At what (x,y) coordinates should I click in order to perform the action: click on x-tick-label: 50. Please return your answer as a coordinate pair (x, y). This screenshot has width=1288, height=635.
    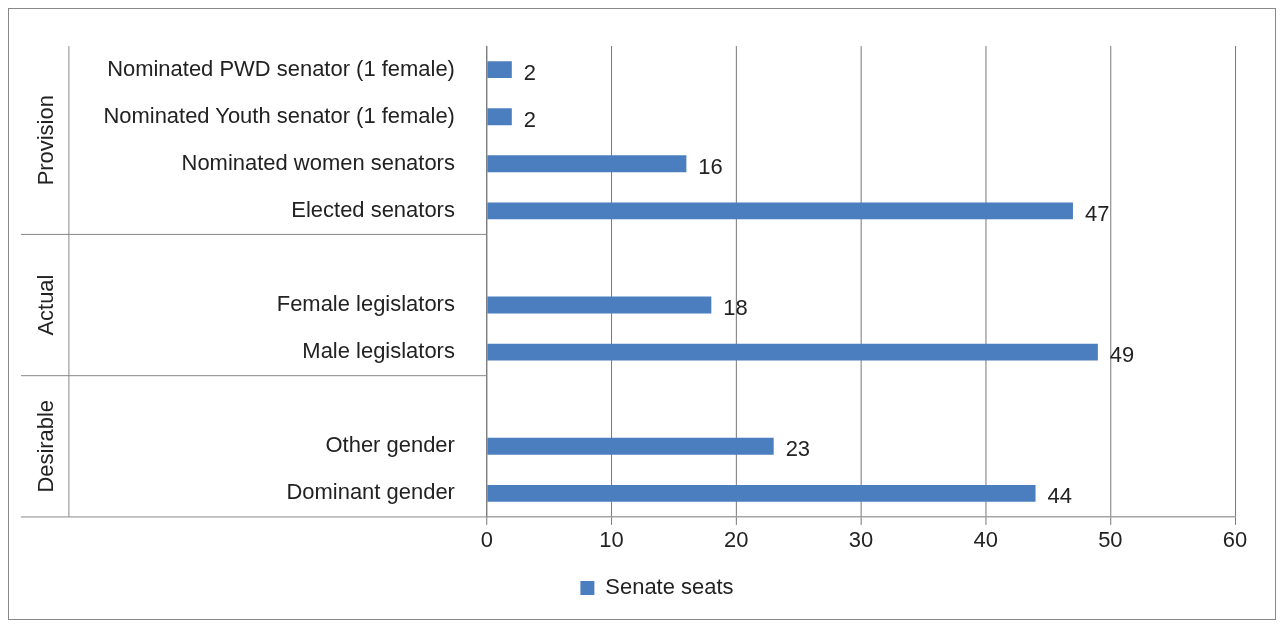
    Looking at the image, I should click on (1110, 540).